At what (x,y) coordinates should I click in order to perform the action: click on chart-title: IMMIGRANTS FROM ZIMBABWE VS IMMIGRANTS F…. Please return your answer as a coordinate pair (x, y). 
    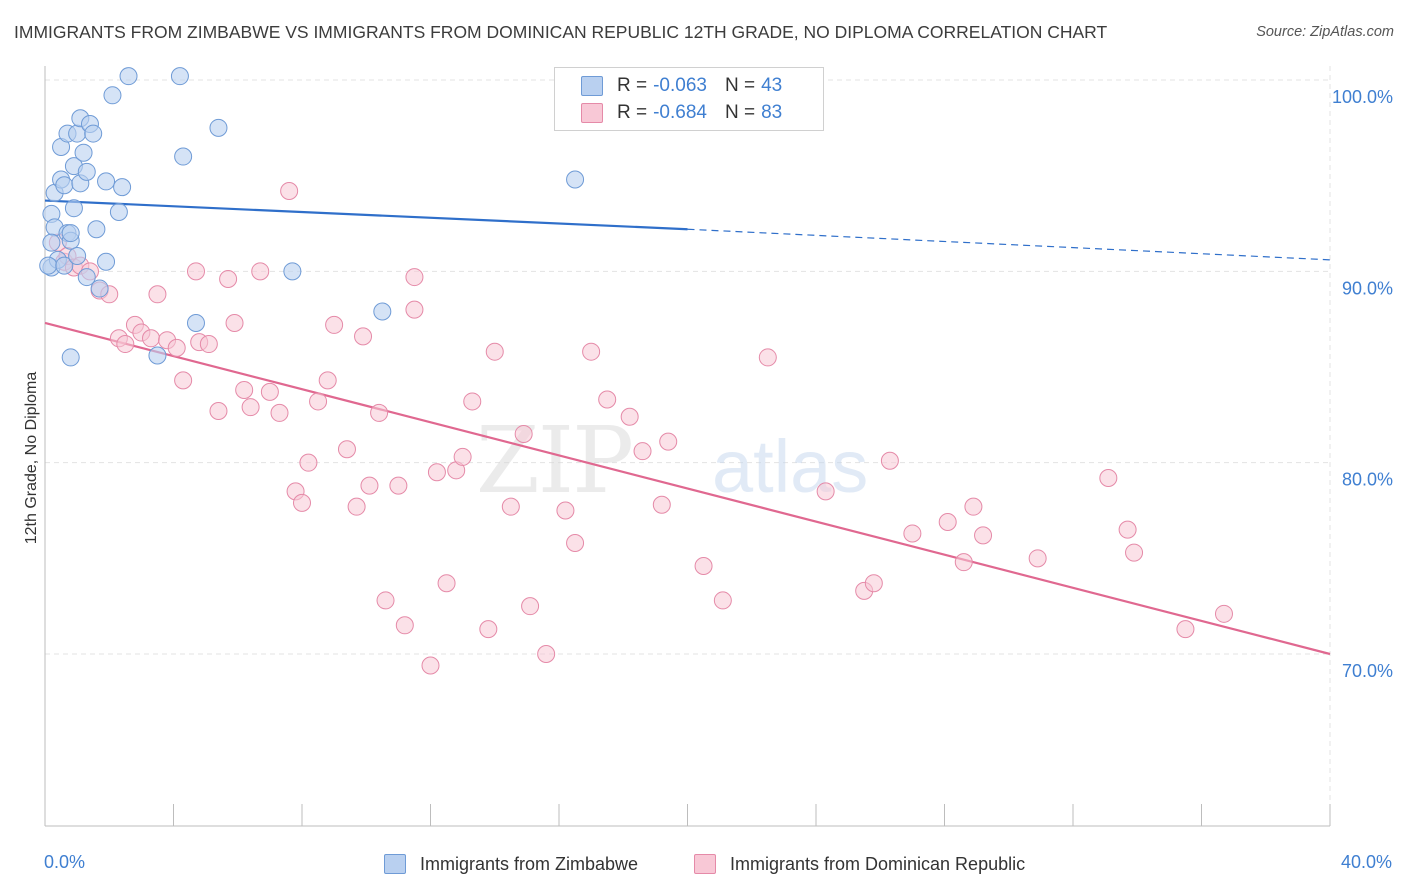
    Looking at the image, I should click on (561, 32).